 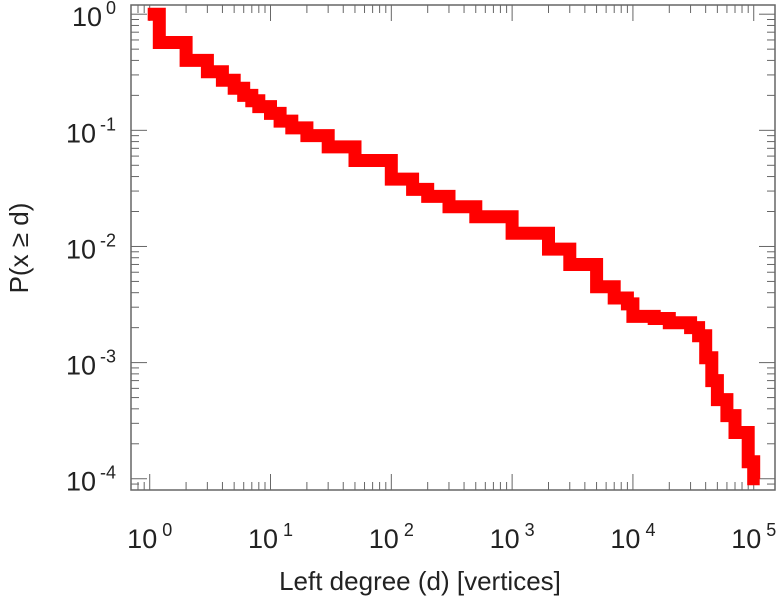 I want to click on x-tick-label: 10 1, so click(x=270, y=537).